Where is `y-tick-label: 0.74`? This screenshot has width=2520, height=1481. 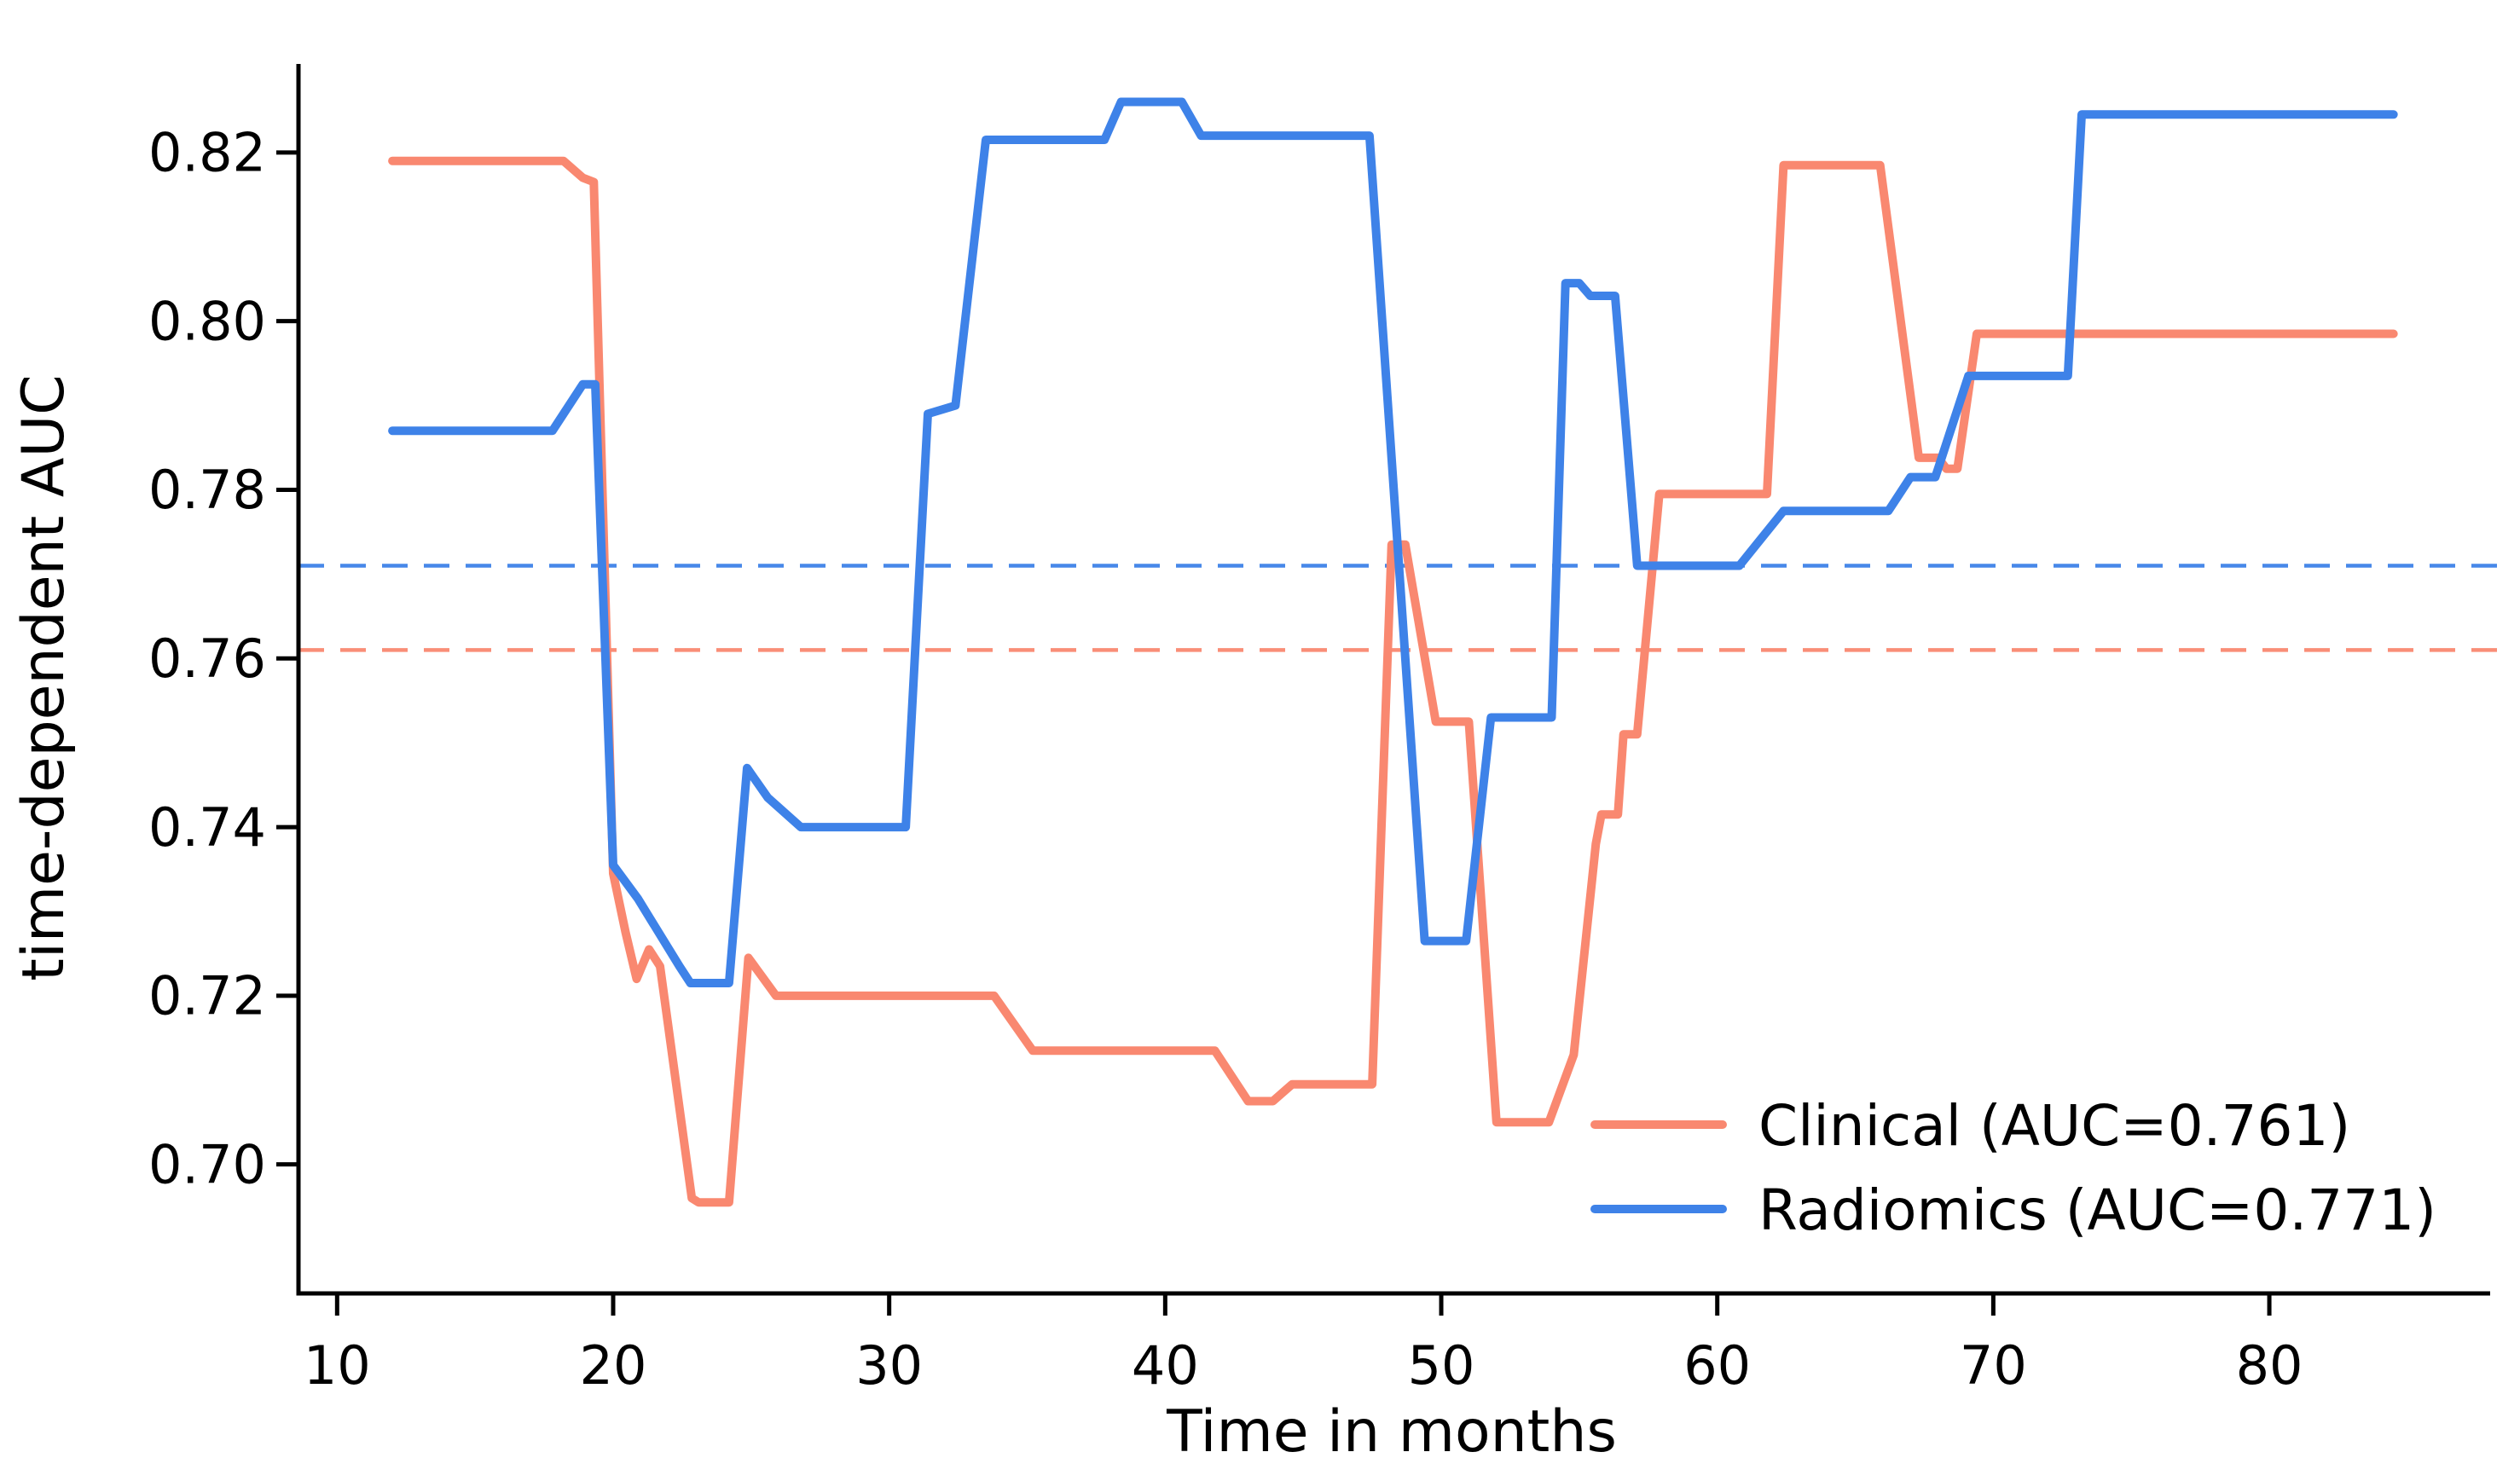
y-tick-label: 0.74 is located at coordinates (207, 828).